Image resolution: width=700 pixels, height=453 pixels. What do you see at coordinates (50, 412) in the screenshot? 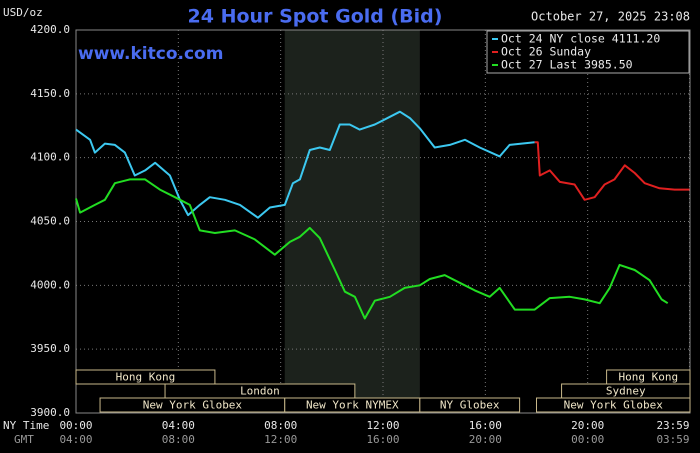
I see `y-tick-label: 3900.0` at bounding box center [50, 412].